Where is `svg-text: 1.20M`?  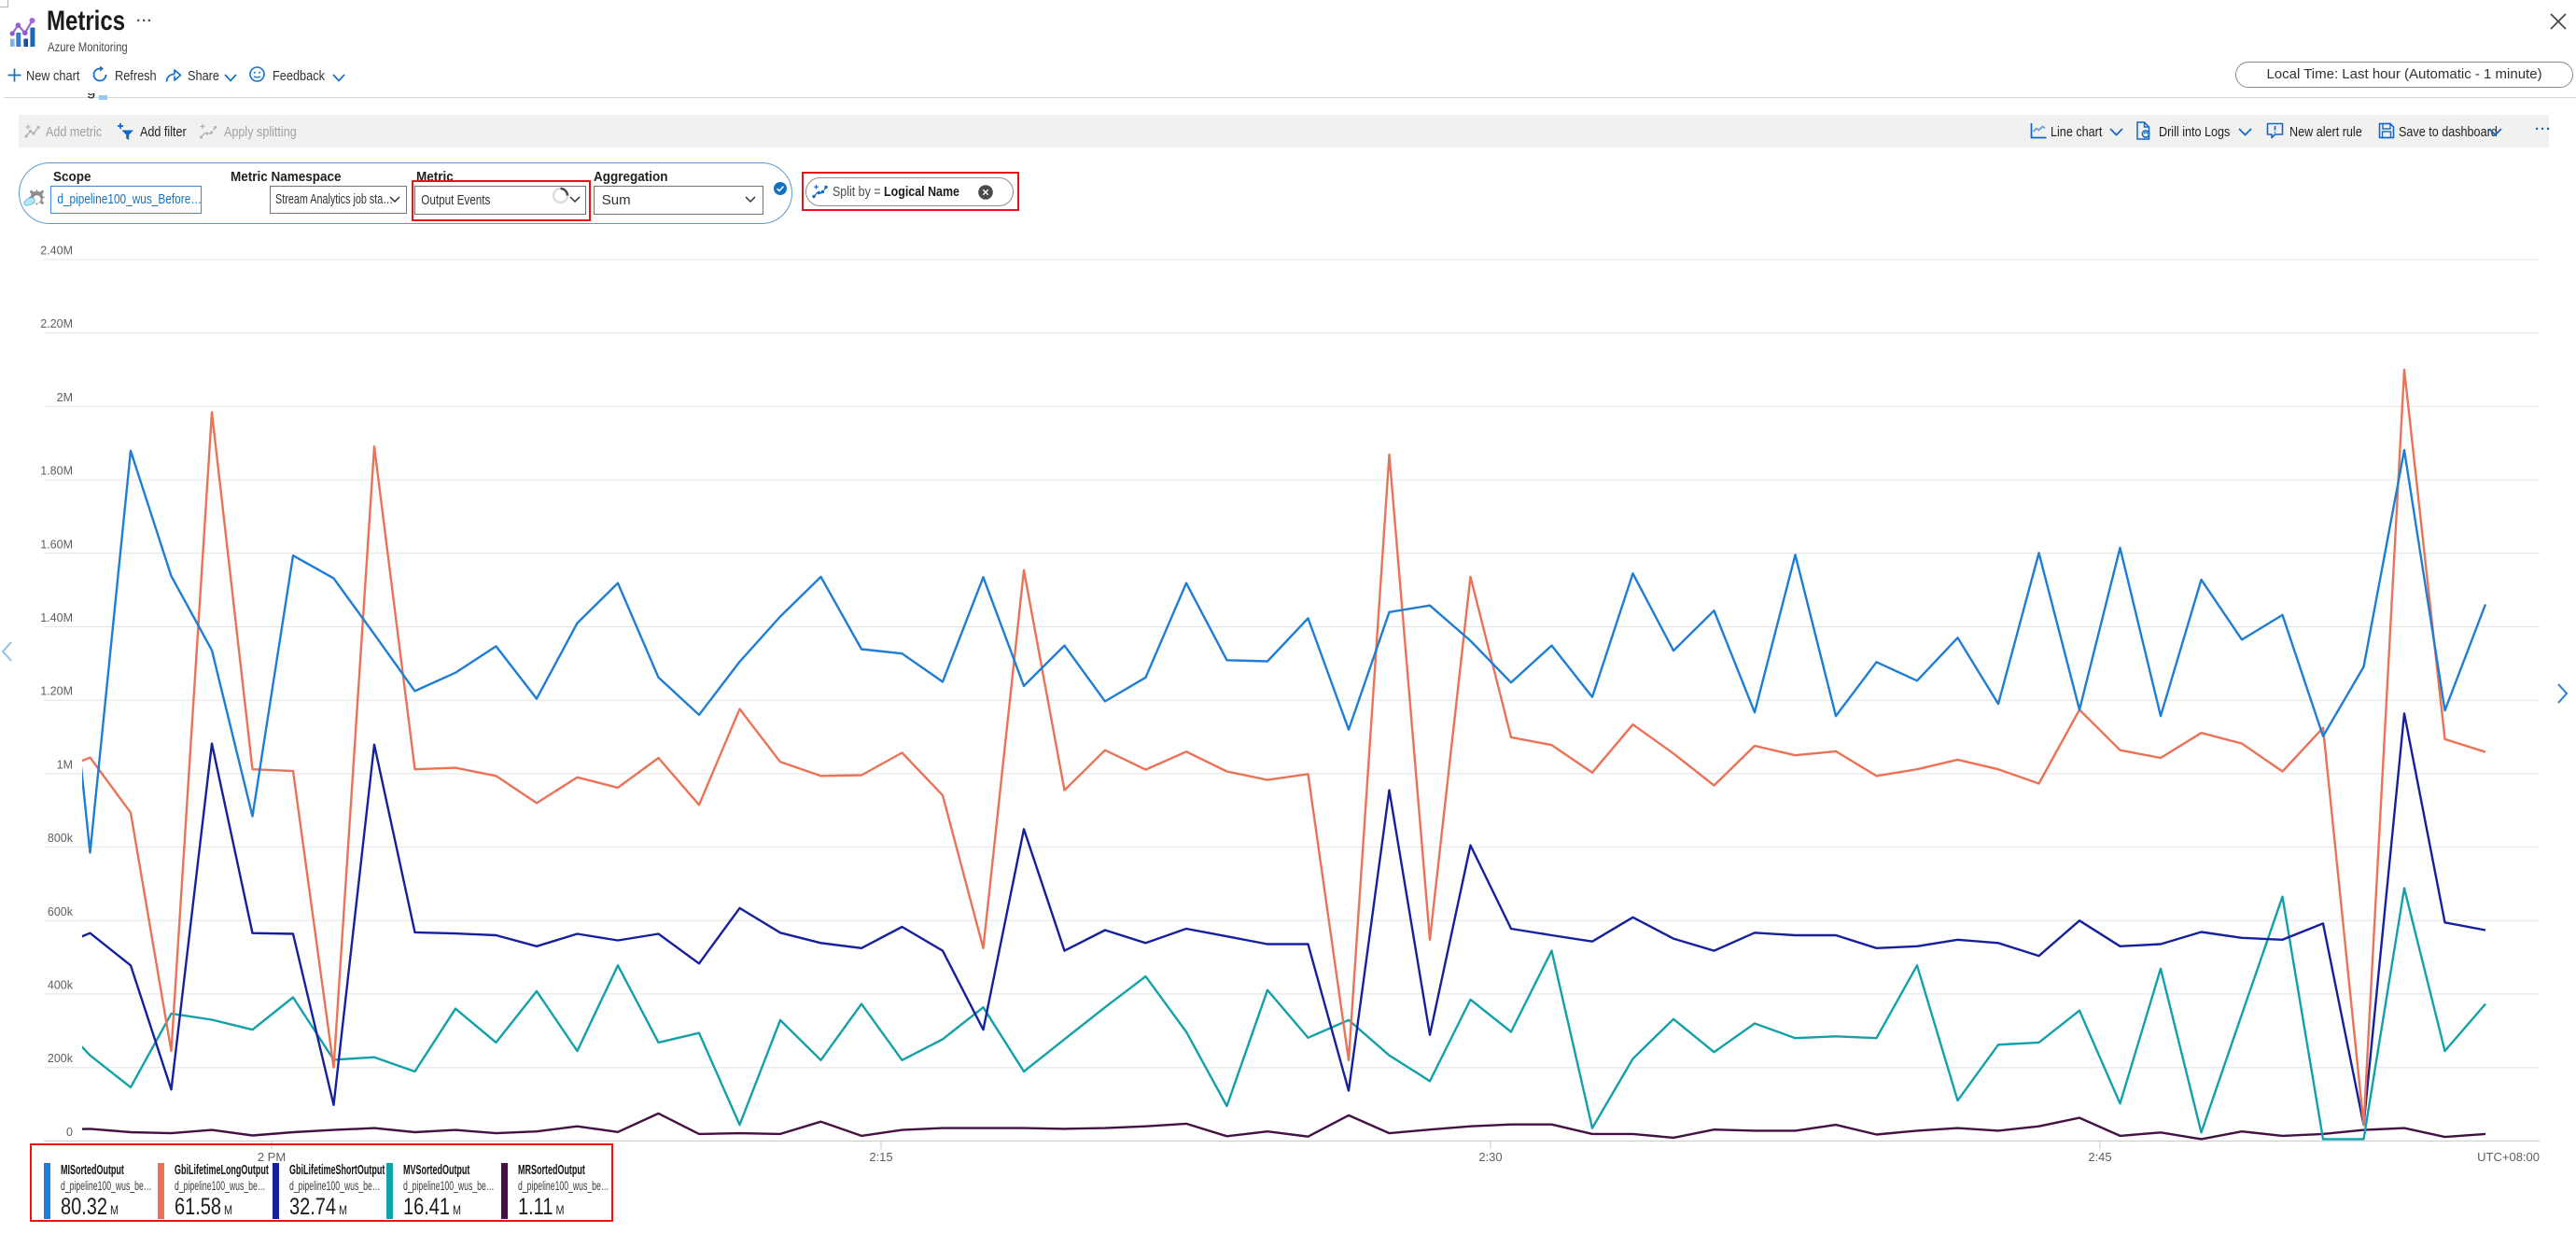
svg-text: 1.20M is located at coordinates (56, 691).